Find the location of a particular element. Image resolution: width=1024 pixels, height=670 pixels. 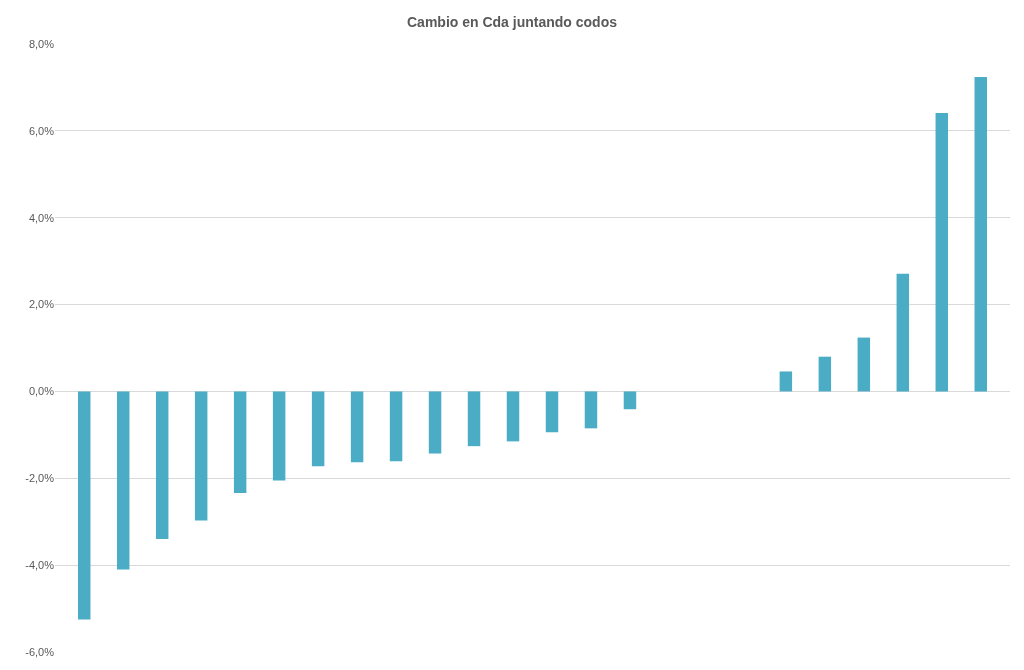

chart-title: Cambio en Cda juntando codos is located at coordinates (512, 21).